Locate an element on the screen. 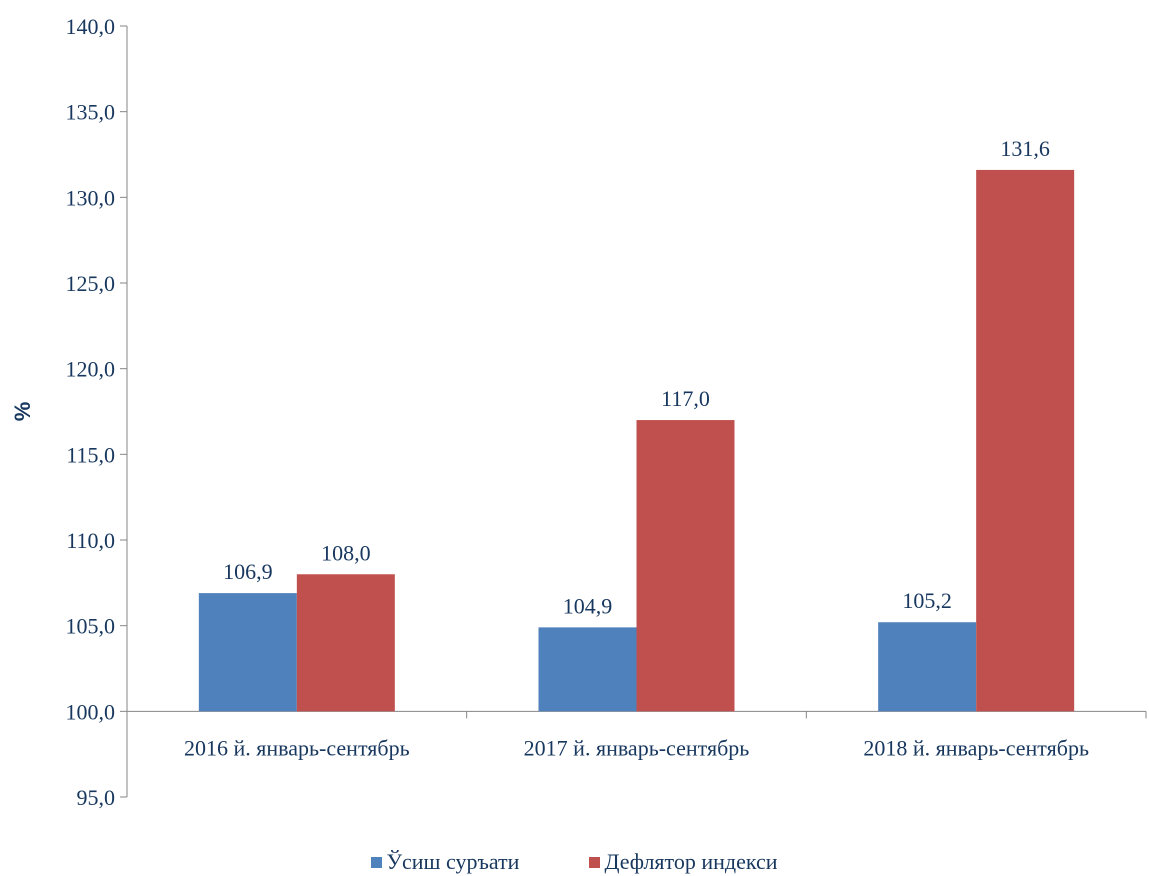  y-tick-label: 105,0 is located at coordinates (91, 626).